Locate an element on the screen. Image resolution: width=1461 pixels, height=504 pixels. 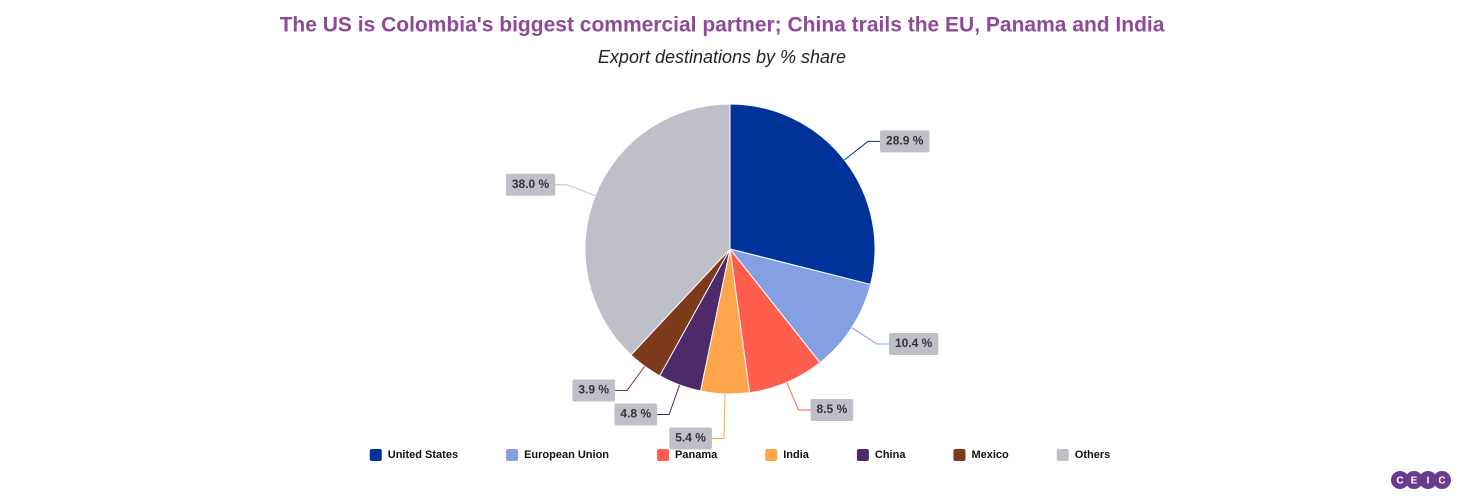
data-label: 4.8 % is located at coordinates (635, 414).